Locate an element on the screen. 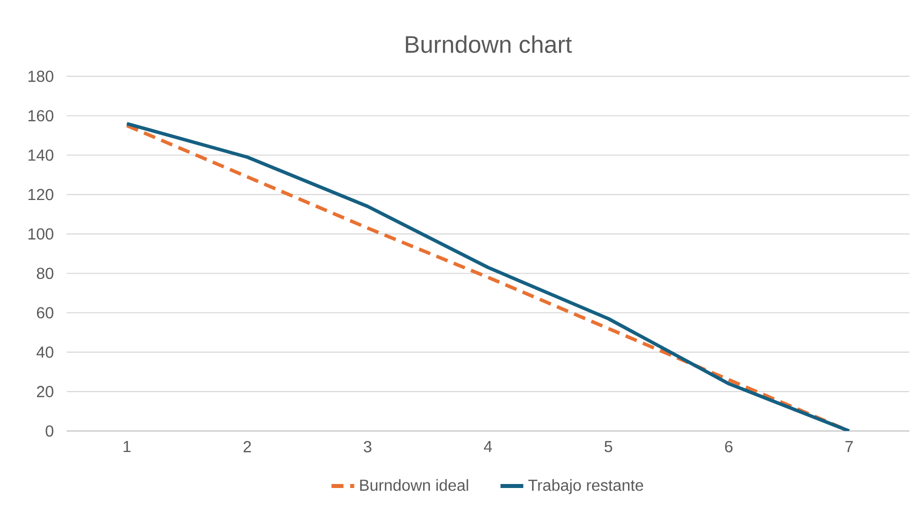 This screenshot has width=914, height=527. chart-title: Burndown chart is located at coordinates (489, 44).